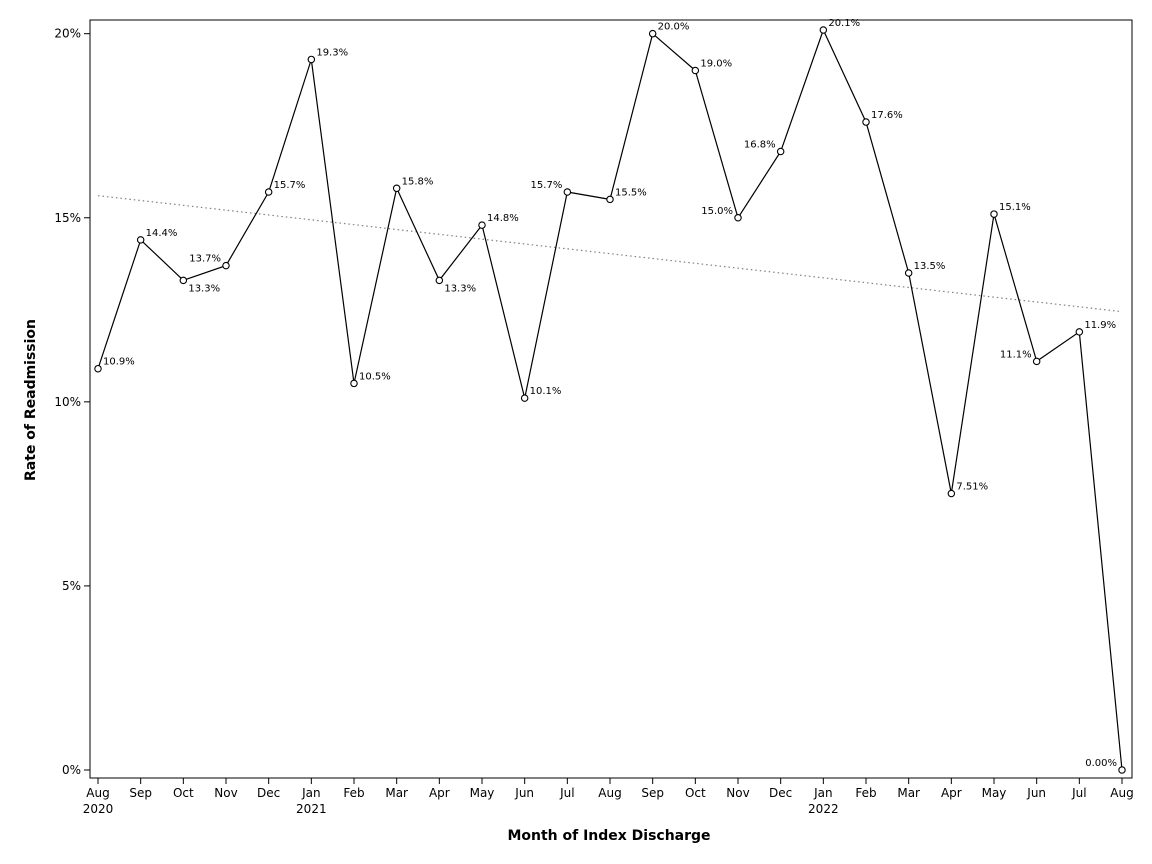 This screenshot has height=864, width=1152. What do you see at coordinates (716, 63) in the screenshot?
I see `data-label: 19.0%` at bounding box center [716, 63].